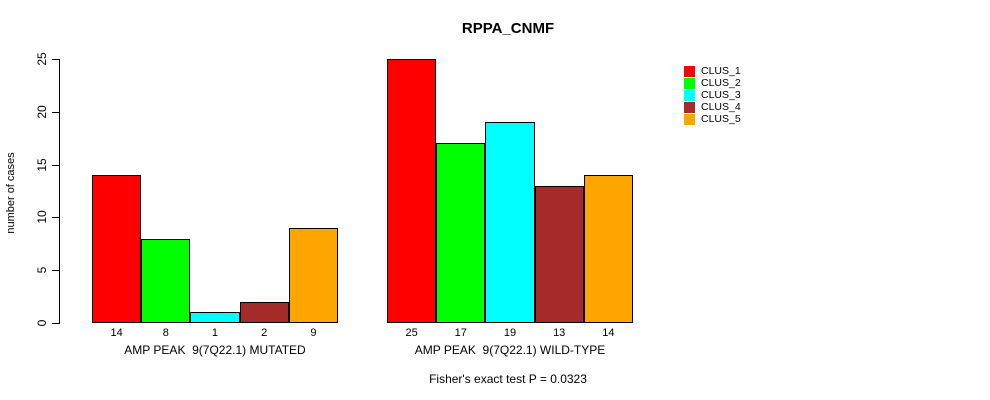 This screenshot has height=400, width=990. What do you see at coordinates (42, 112) in the screenshot?
I see `y-tick-label: 20` at bounding box center [42, 112].